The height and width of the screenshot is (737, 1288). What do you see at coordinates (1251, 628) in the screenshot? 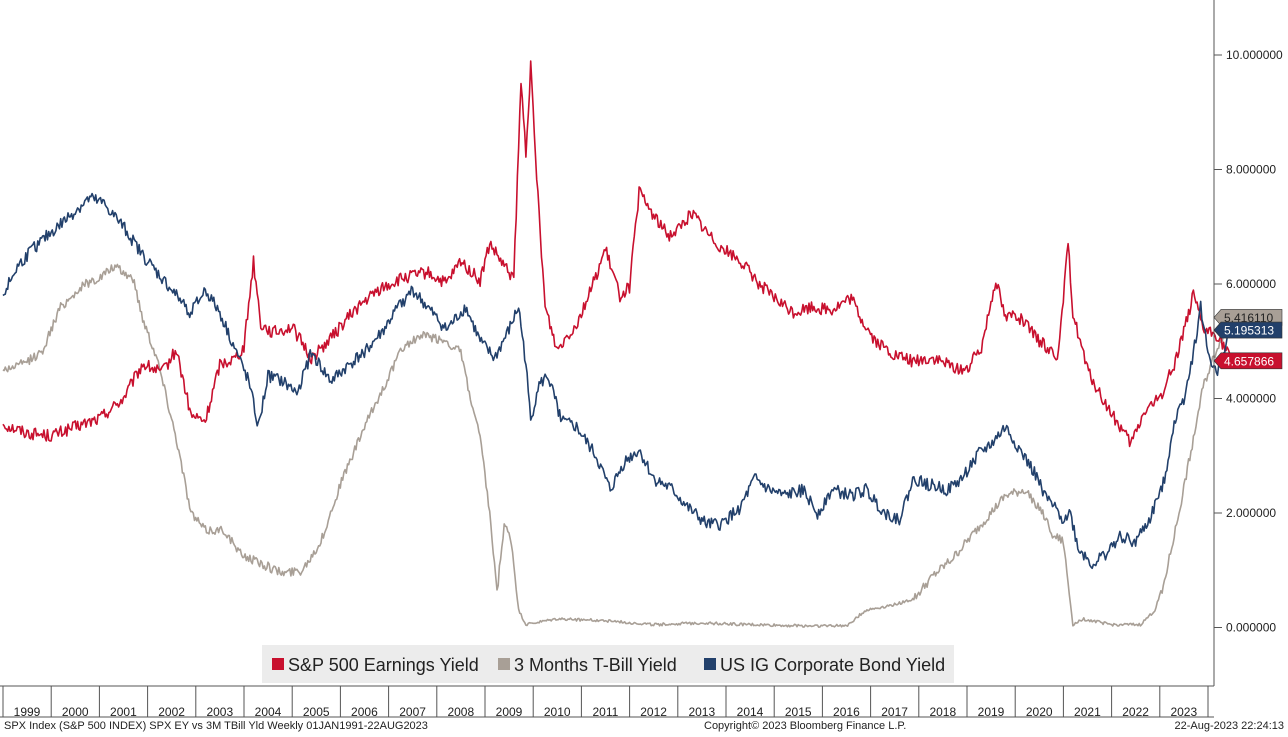
I see `y-tick-label: 0.000000` at bounding box center [1251, 628].